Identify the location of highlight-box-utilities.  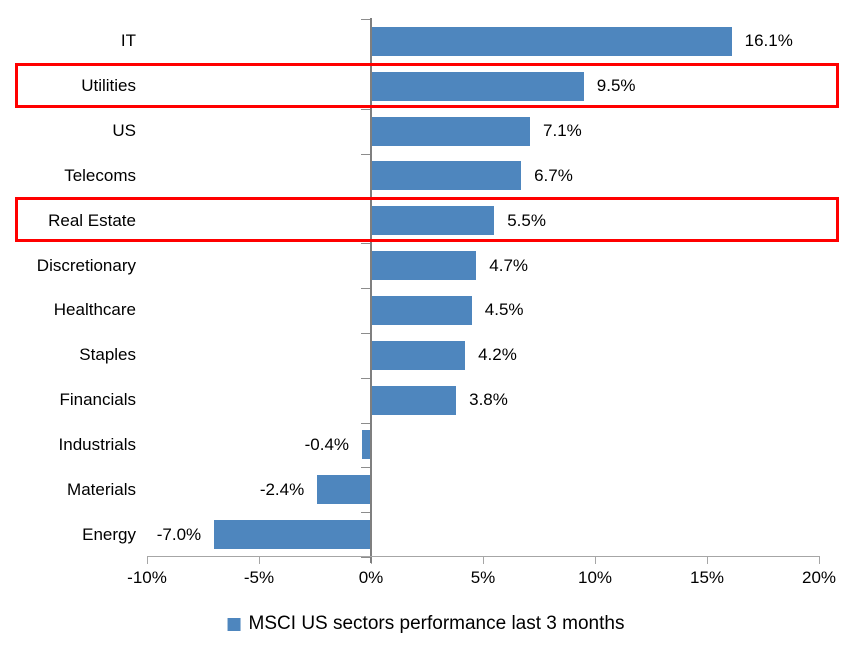
(427, 85).